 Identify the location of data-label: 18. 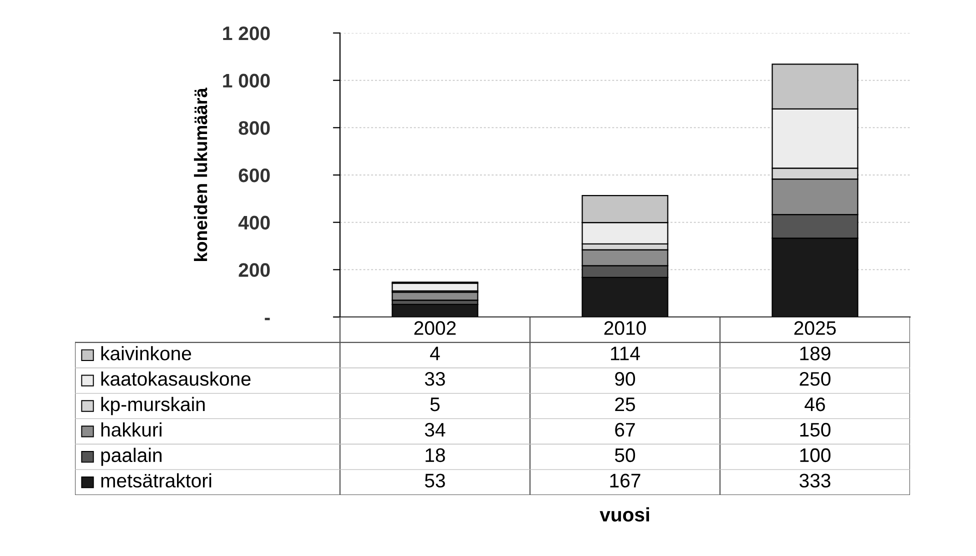
(435, 455).